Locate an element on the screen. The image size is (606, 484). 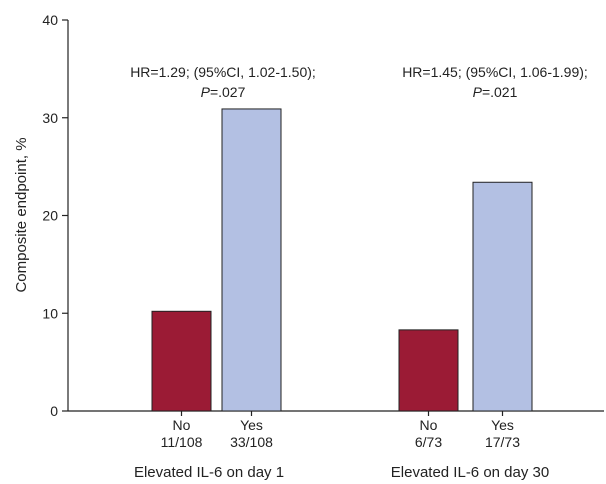
p-value: =.021 is located at coordinates (500, 92).